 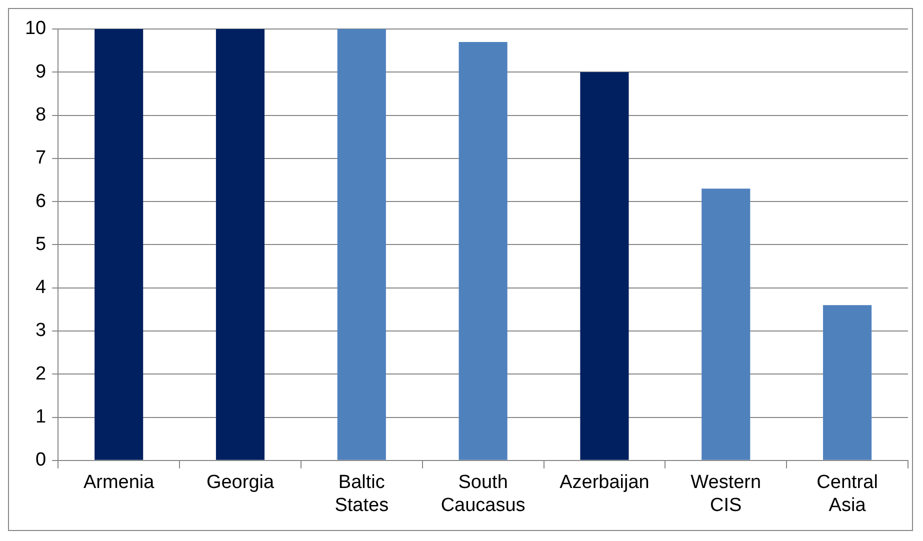 What do you see at coordinates (41, 417) in the screenshot?
I see `y-tick-label: 1` at bounding box center [41, 417].